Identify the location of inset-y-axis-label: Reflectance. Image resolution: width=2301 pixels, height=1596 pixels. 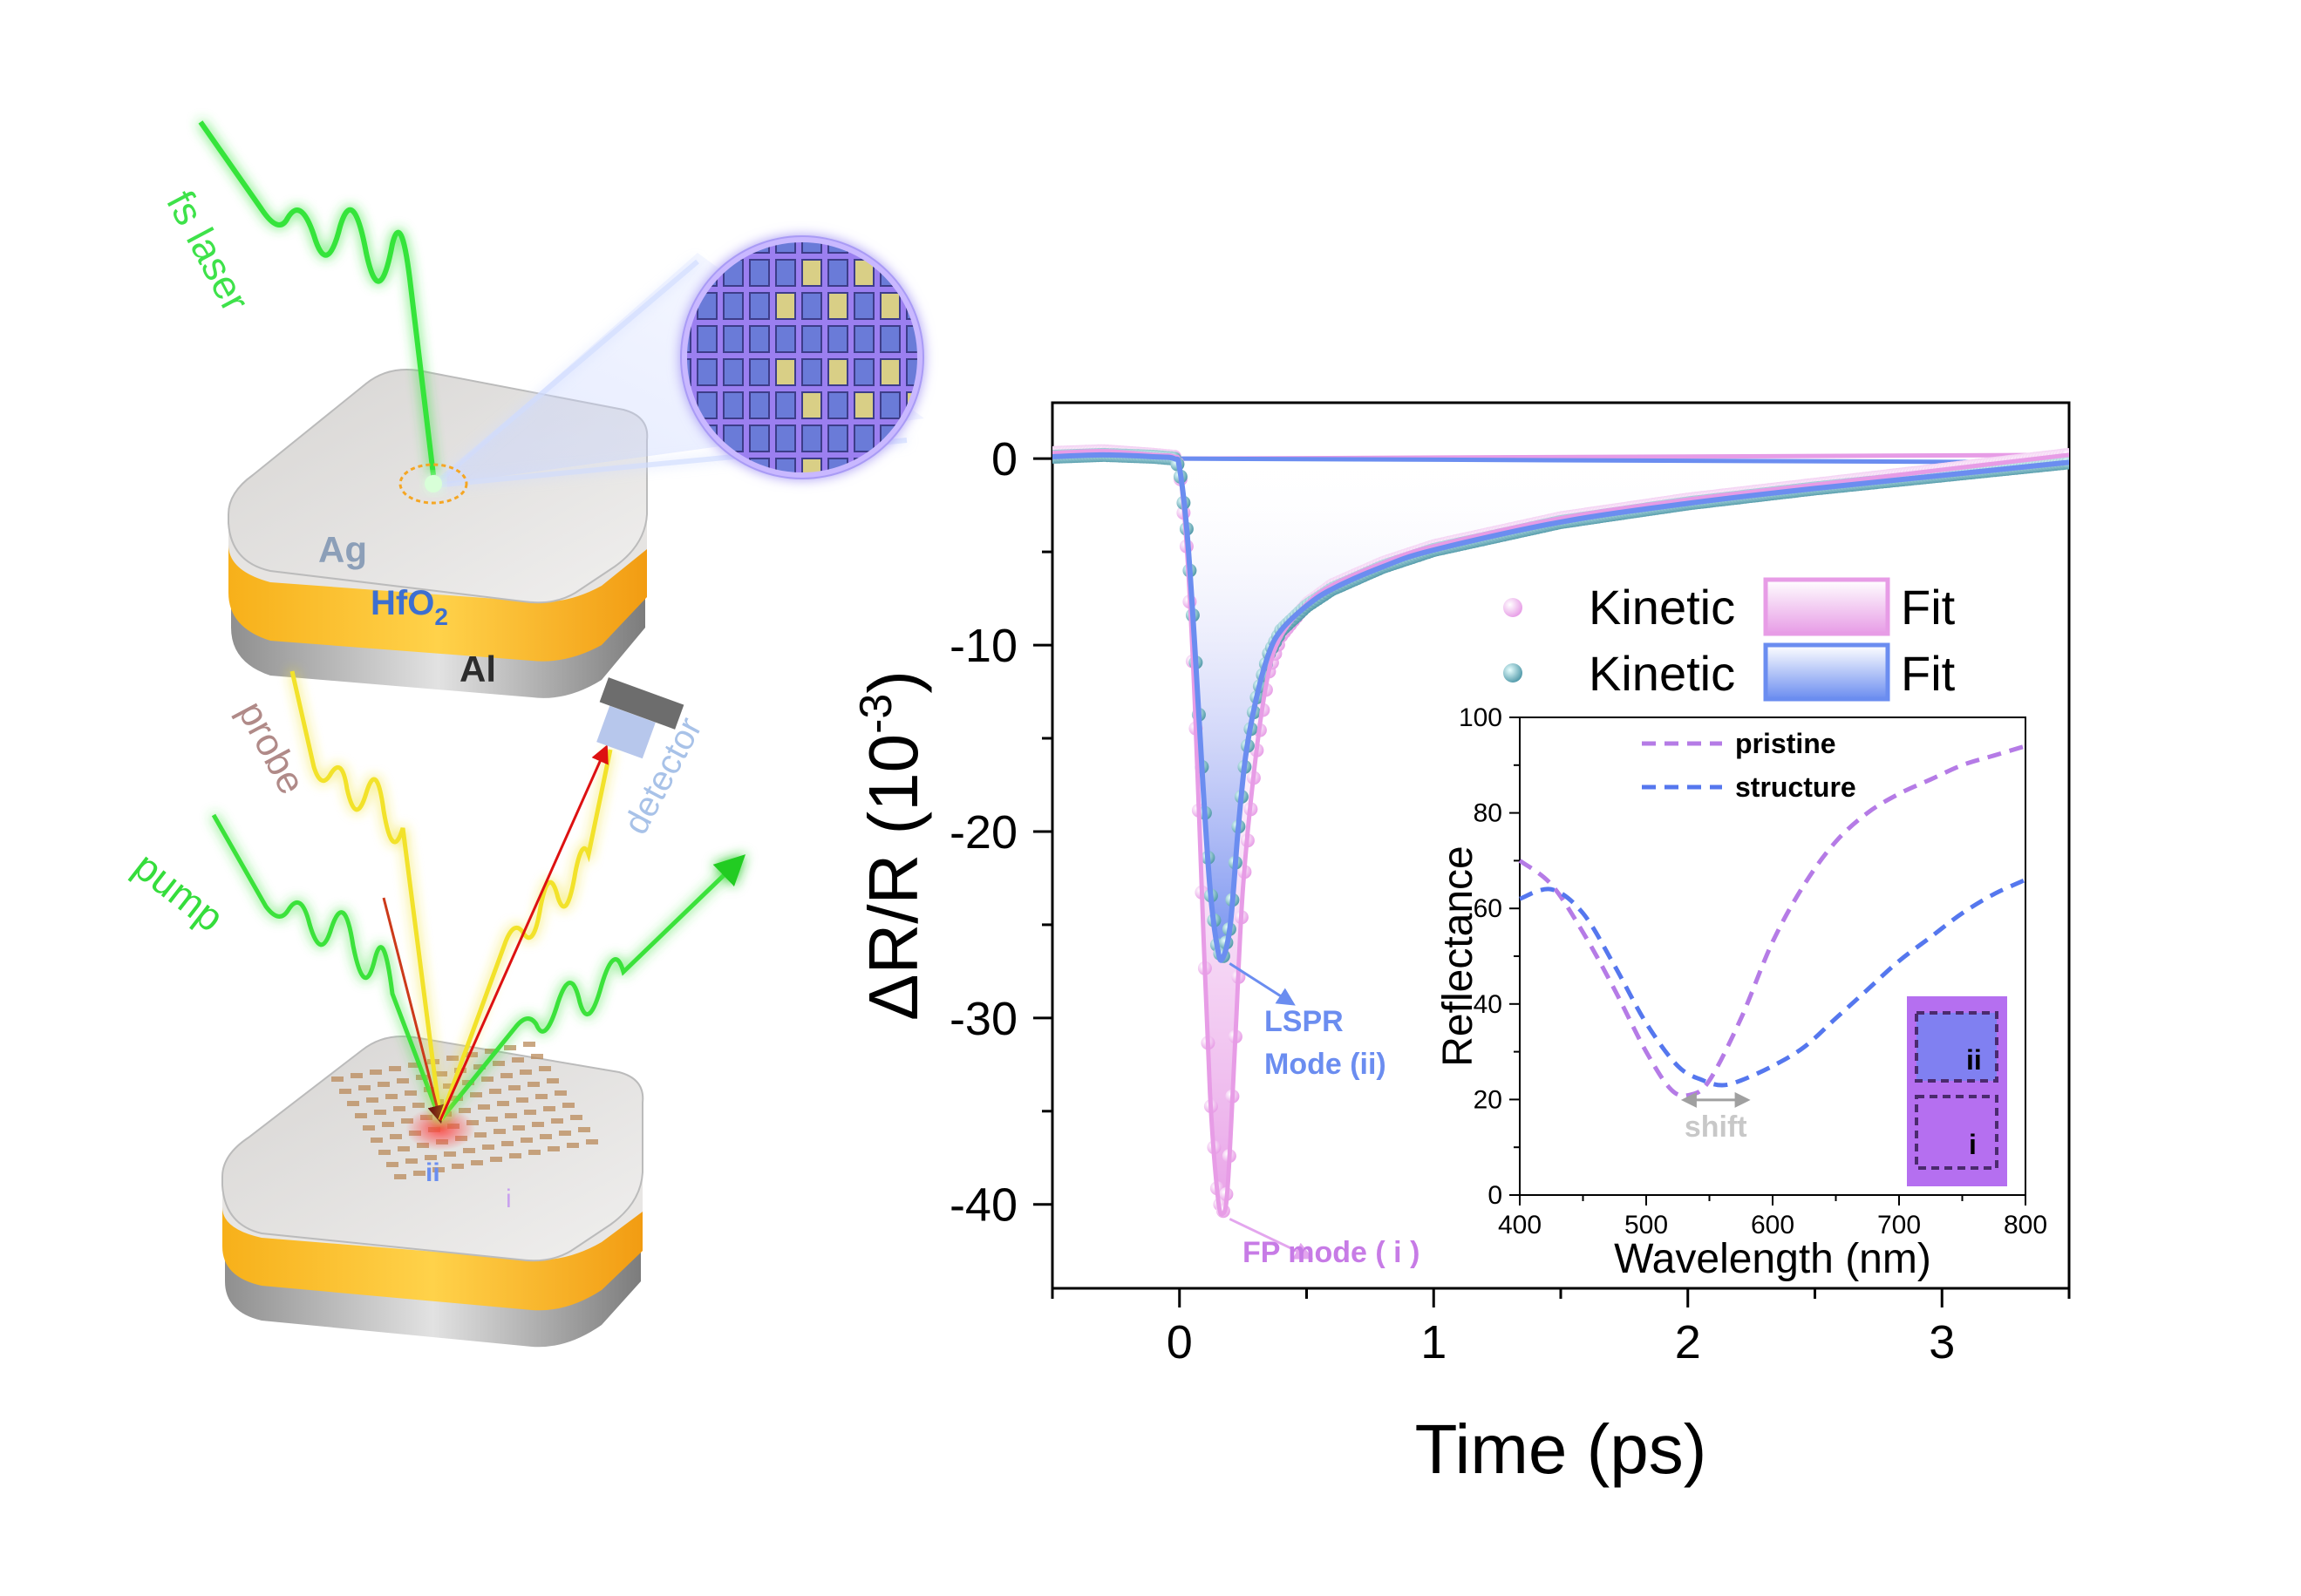
(1458, 956).